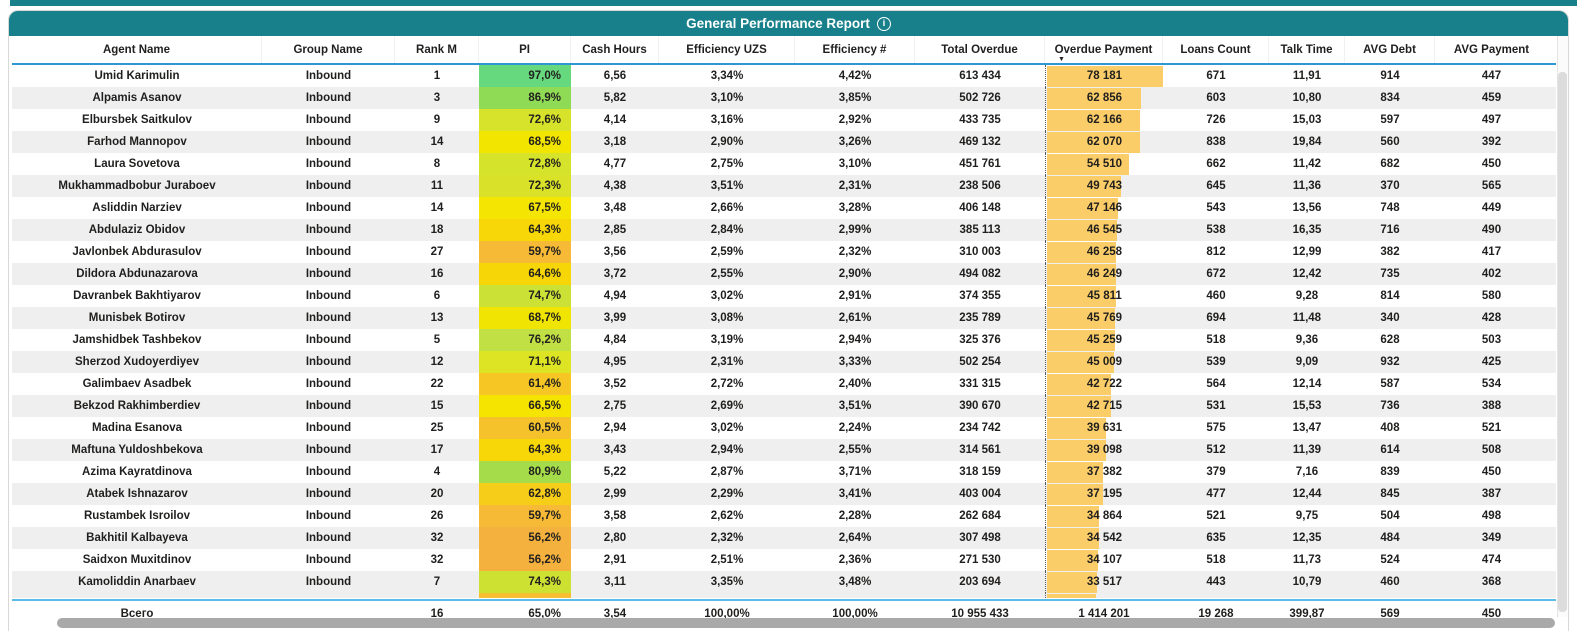 Image resolution: width=1577 pixels, height=631 pixels. I want to click on cell-overdue: 235 789, so click(980, 318).